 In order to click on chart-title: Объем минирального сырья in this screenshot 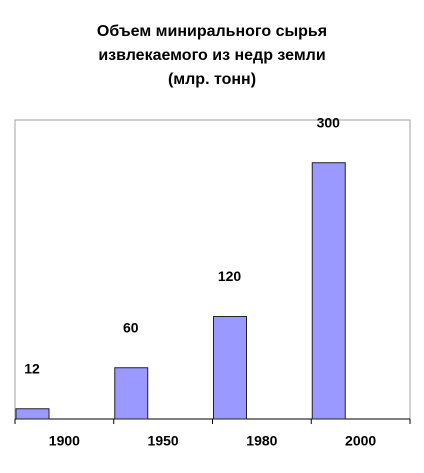, I will do `click(212, 31)`.